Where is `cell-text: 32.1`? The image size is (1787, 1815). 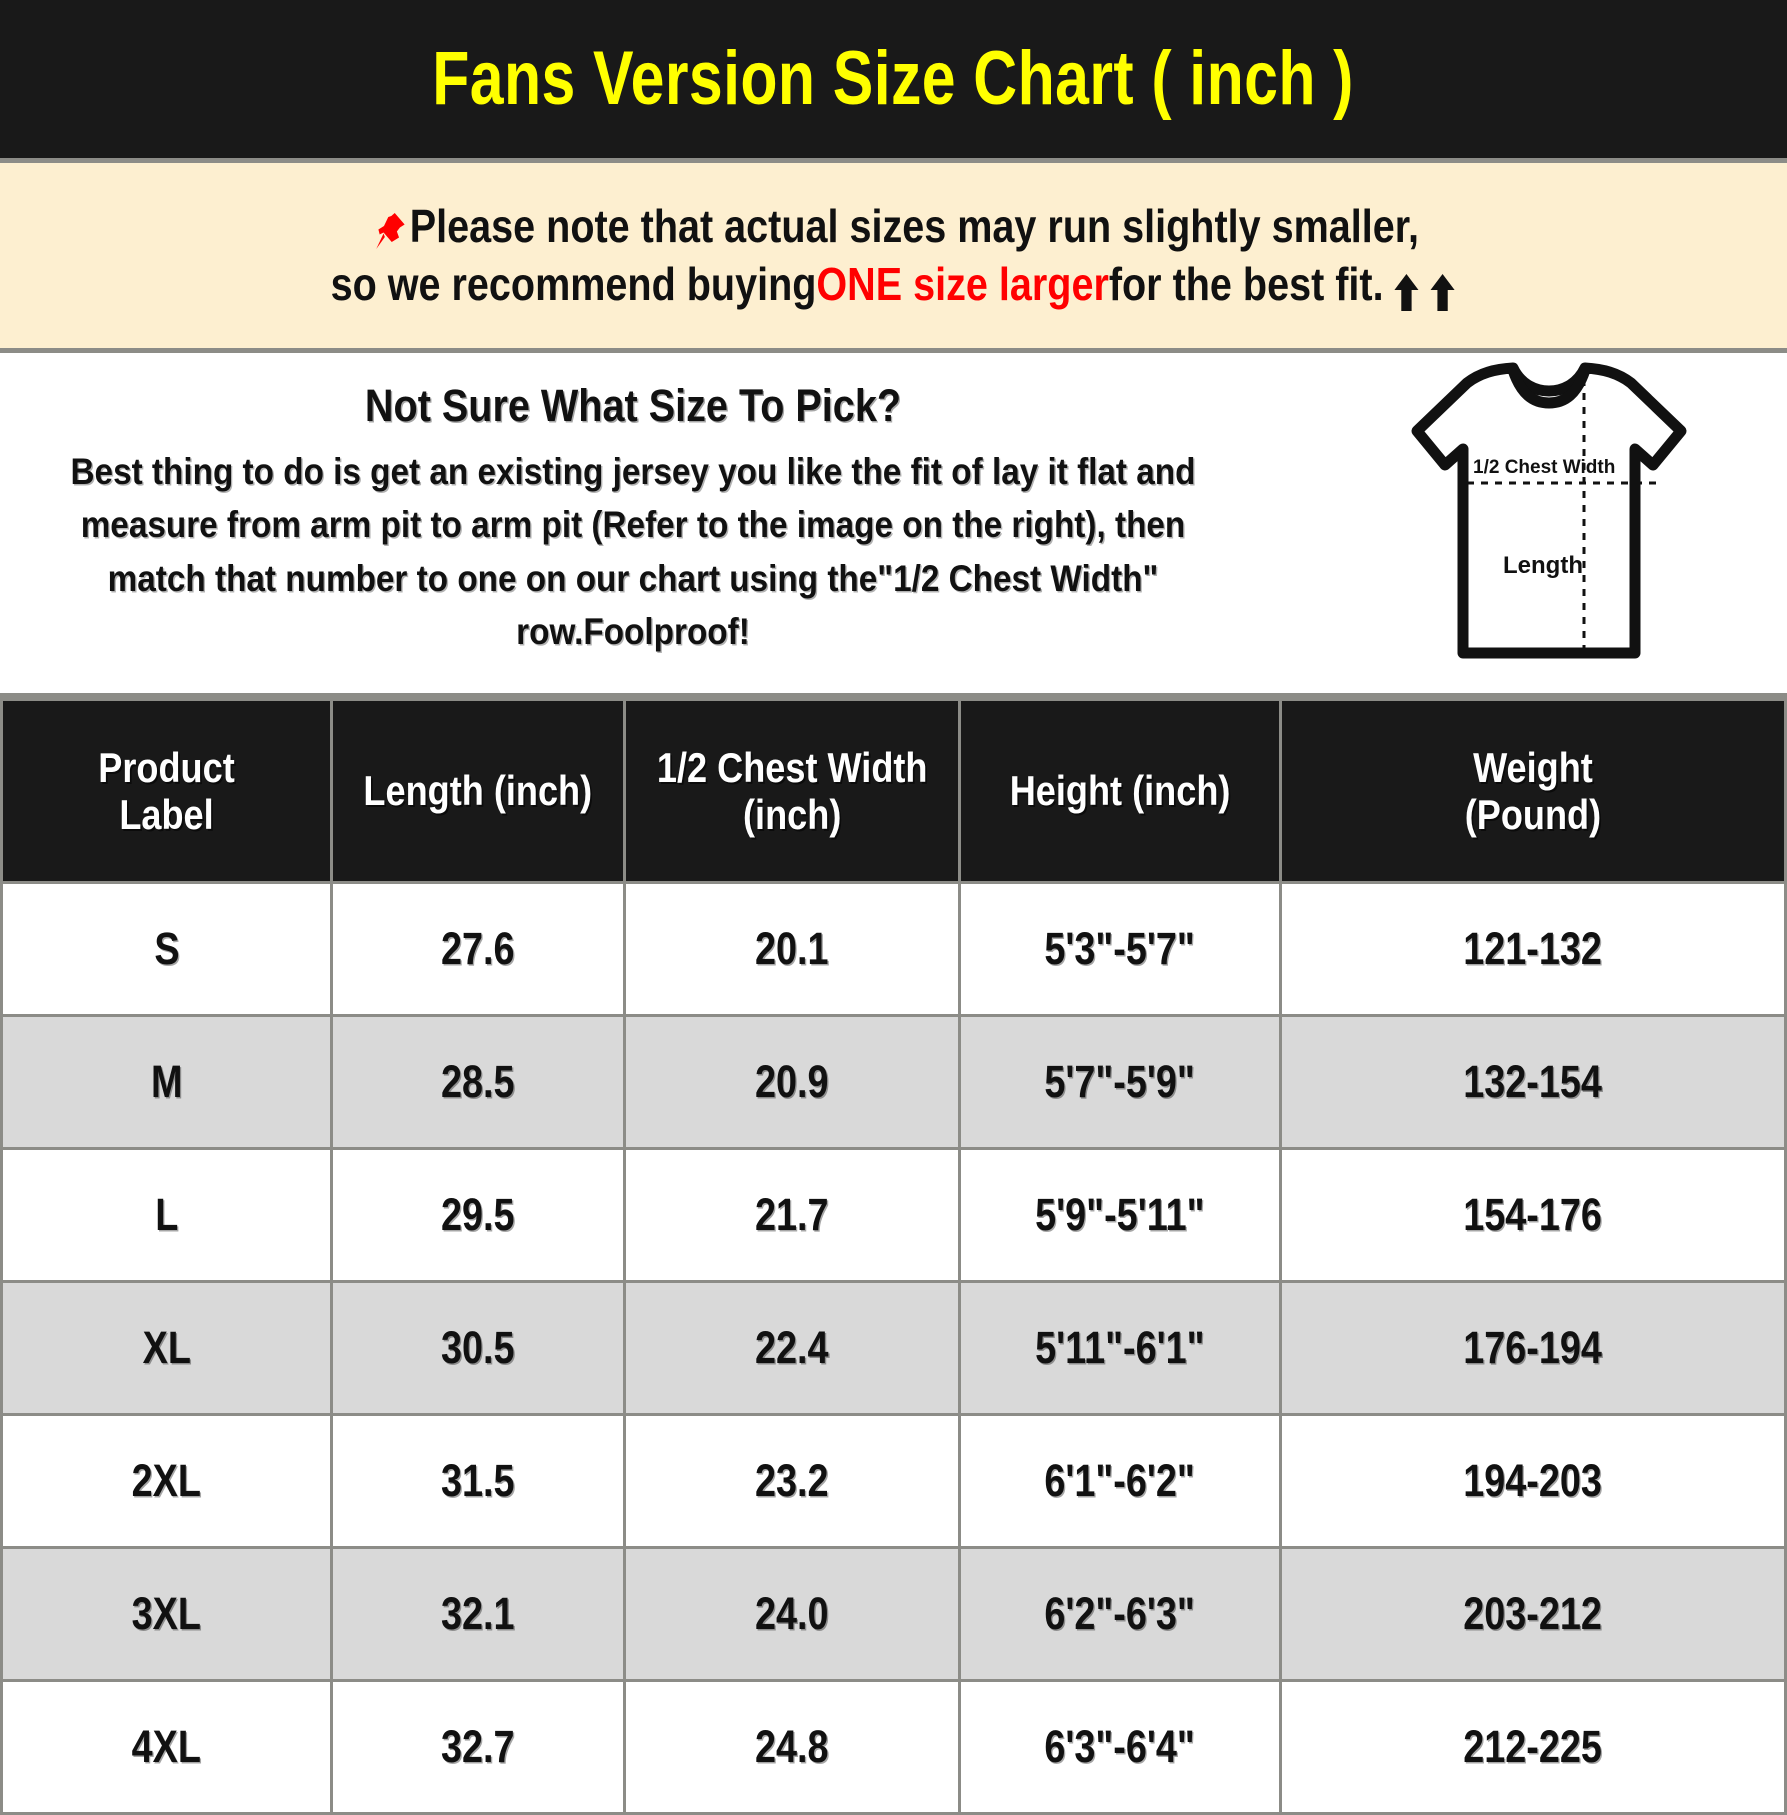 cell-text: 32.1 is located at coordinates (478, 1613).